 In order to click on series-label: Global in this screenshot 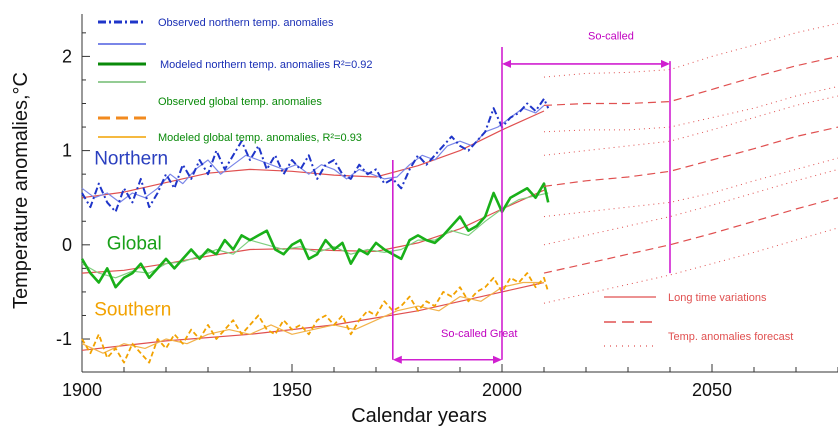, I will do `click(134, 244)`.